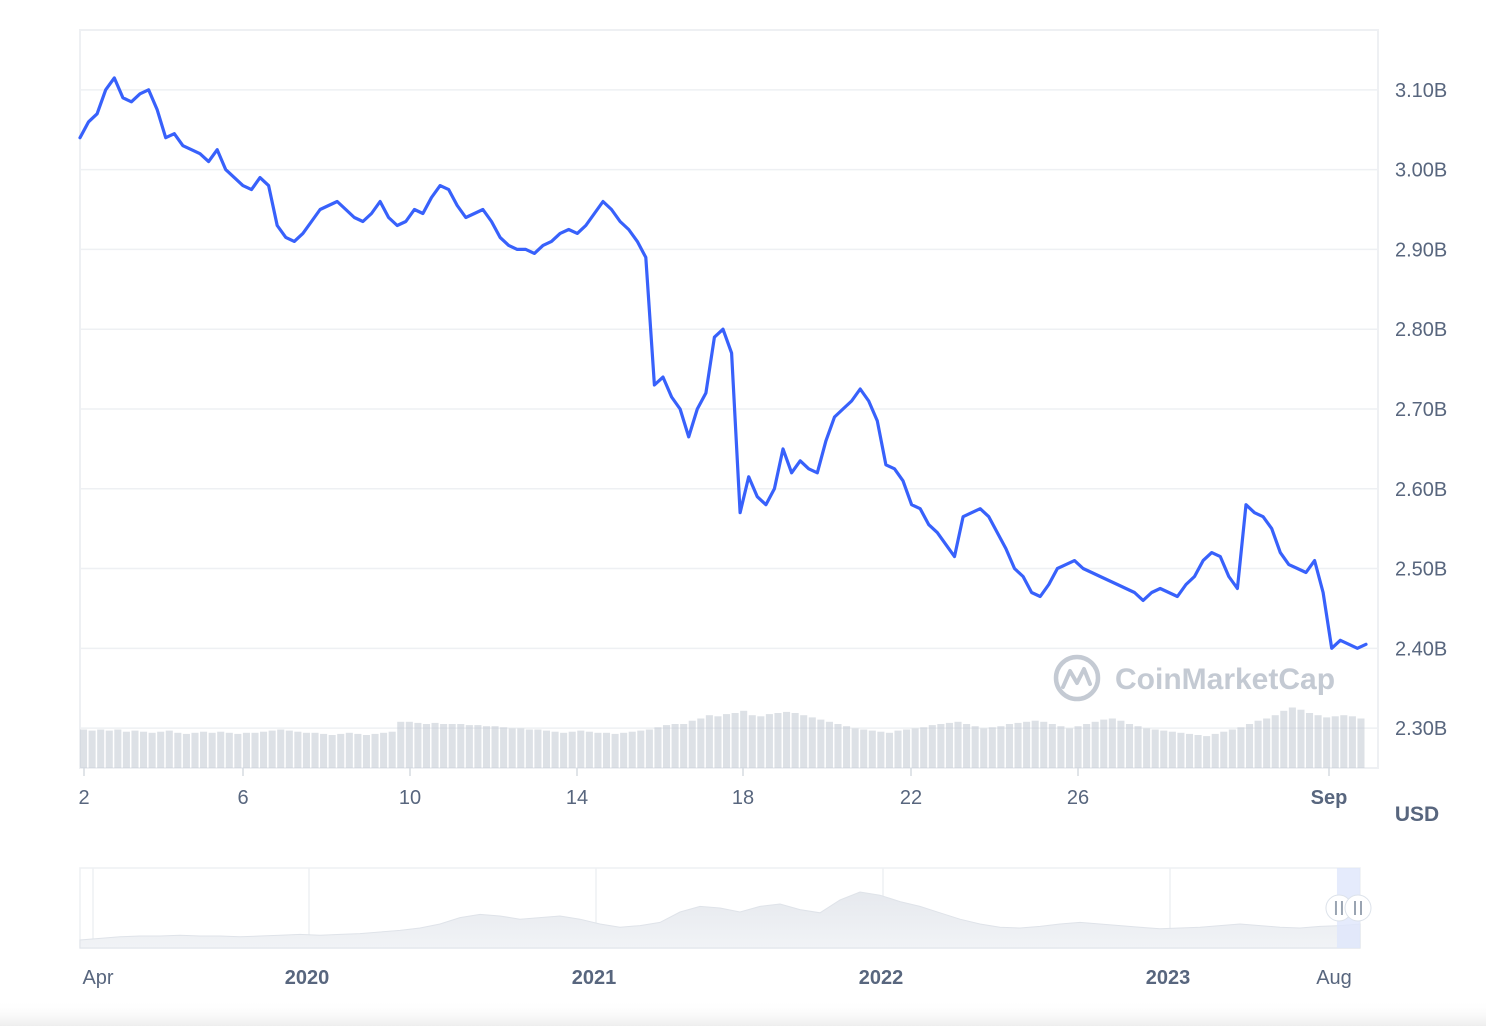 This screenshot has width=1486, height=1026. What do you see at coordinates (1334, 978) in the screenshot?
I see `navigator-label: Aug` at bounding box center [1334, 978].